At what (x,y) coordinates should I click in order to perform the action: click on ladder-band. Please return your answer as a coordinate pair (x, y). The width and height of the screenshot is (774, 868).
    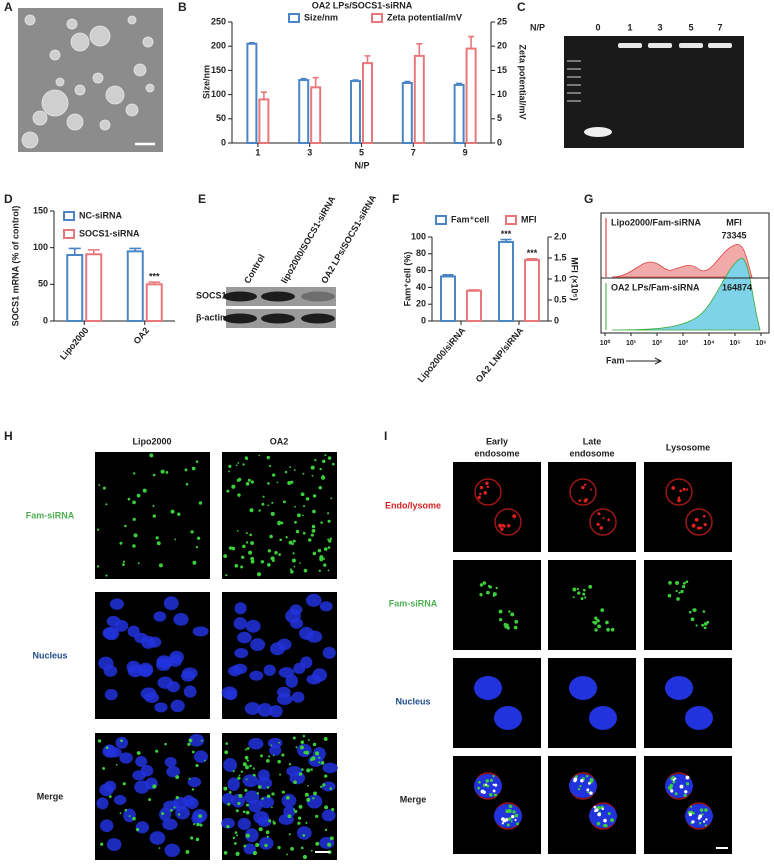
    Looking at the image, I should click on (574, 77).